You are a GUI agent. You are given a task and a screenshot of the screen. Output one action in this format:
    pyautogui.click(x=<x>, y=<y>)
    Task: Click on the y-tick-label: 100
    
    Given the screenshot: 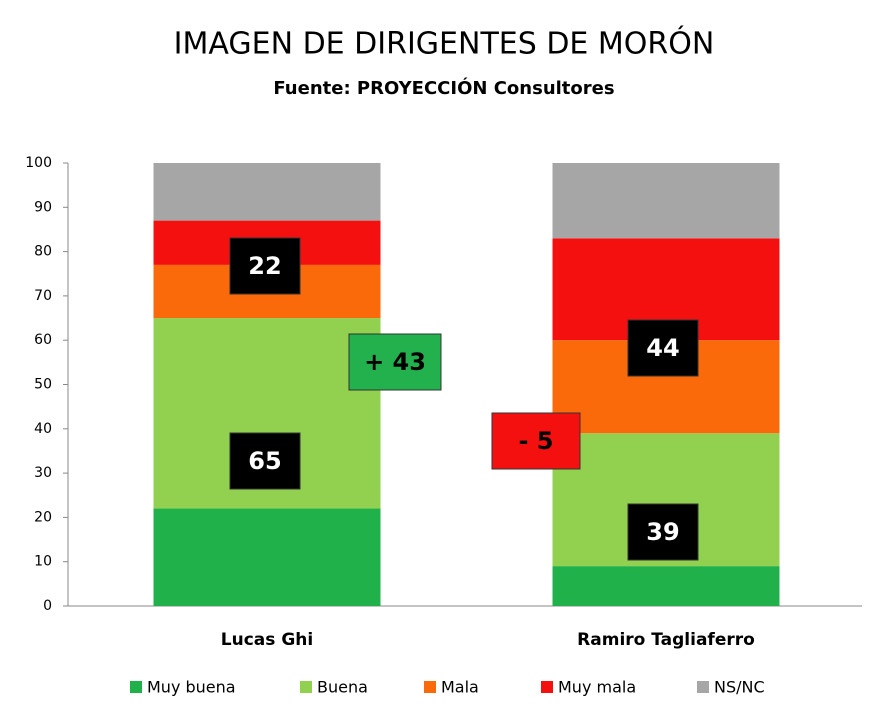 What is the action you would take?
    pyautogui.click(x=38, y=163)
    